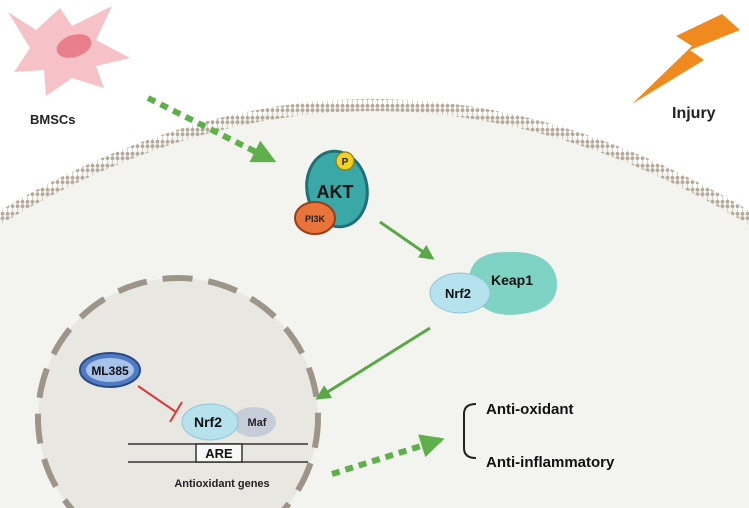 The height and width of the screenshot is (508, 749). I want to click on anti-inflammatory-label: Anti-inflammatory, so click(550, 462).